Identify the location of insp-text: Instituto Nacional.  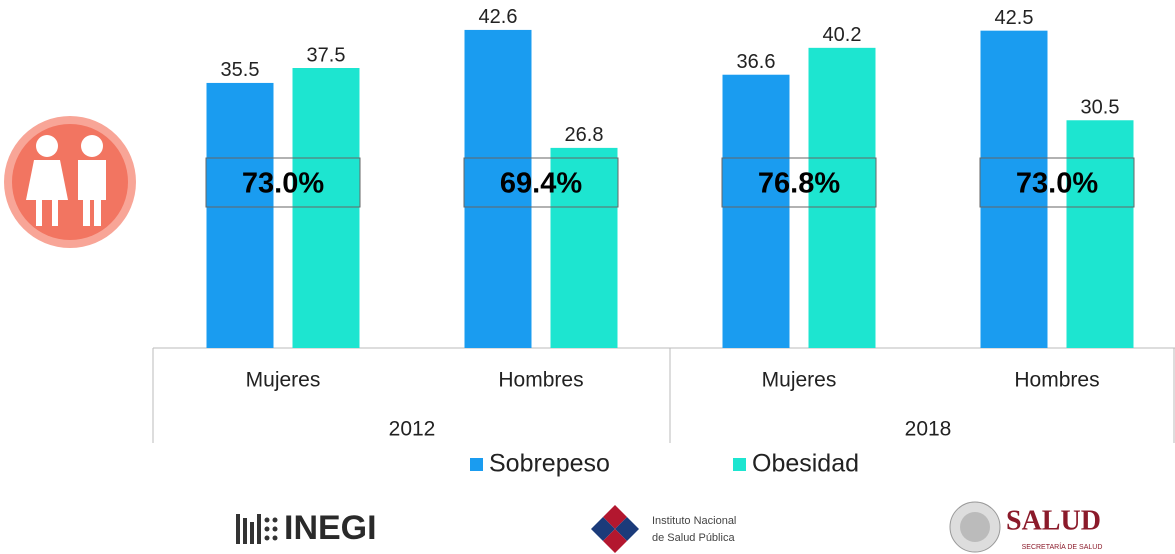
(694, 521).